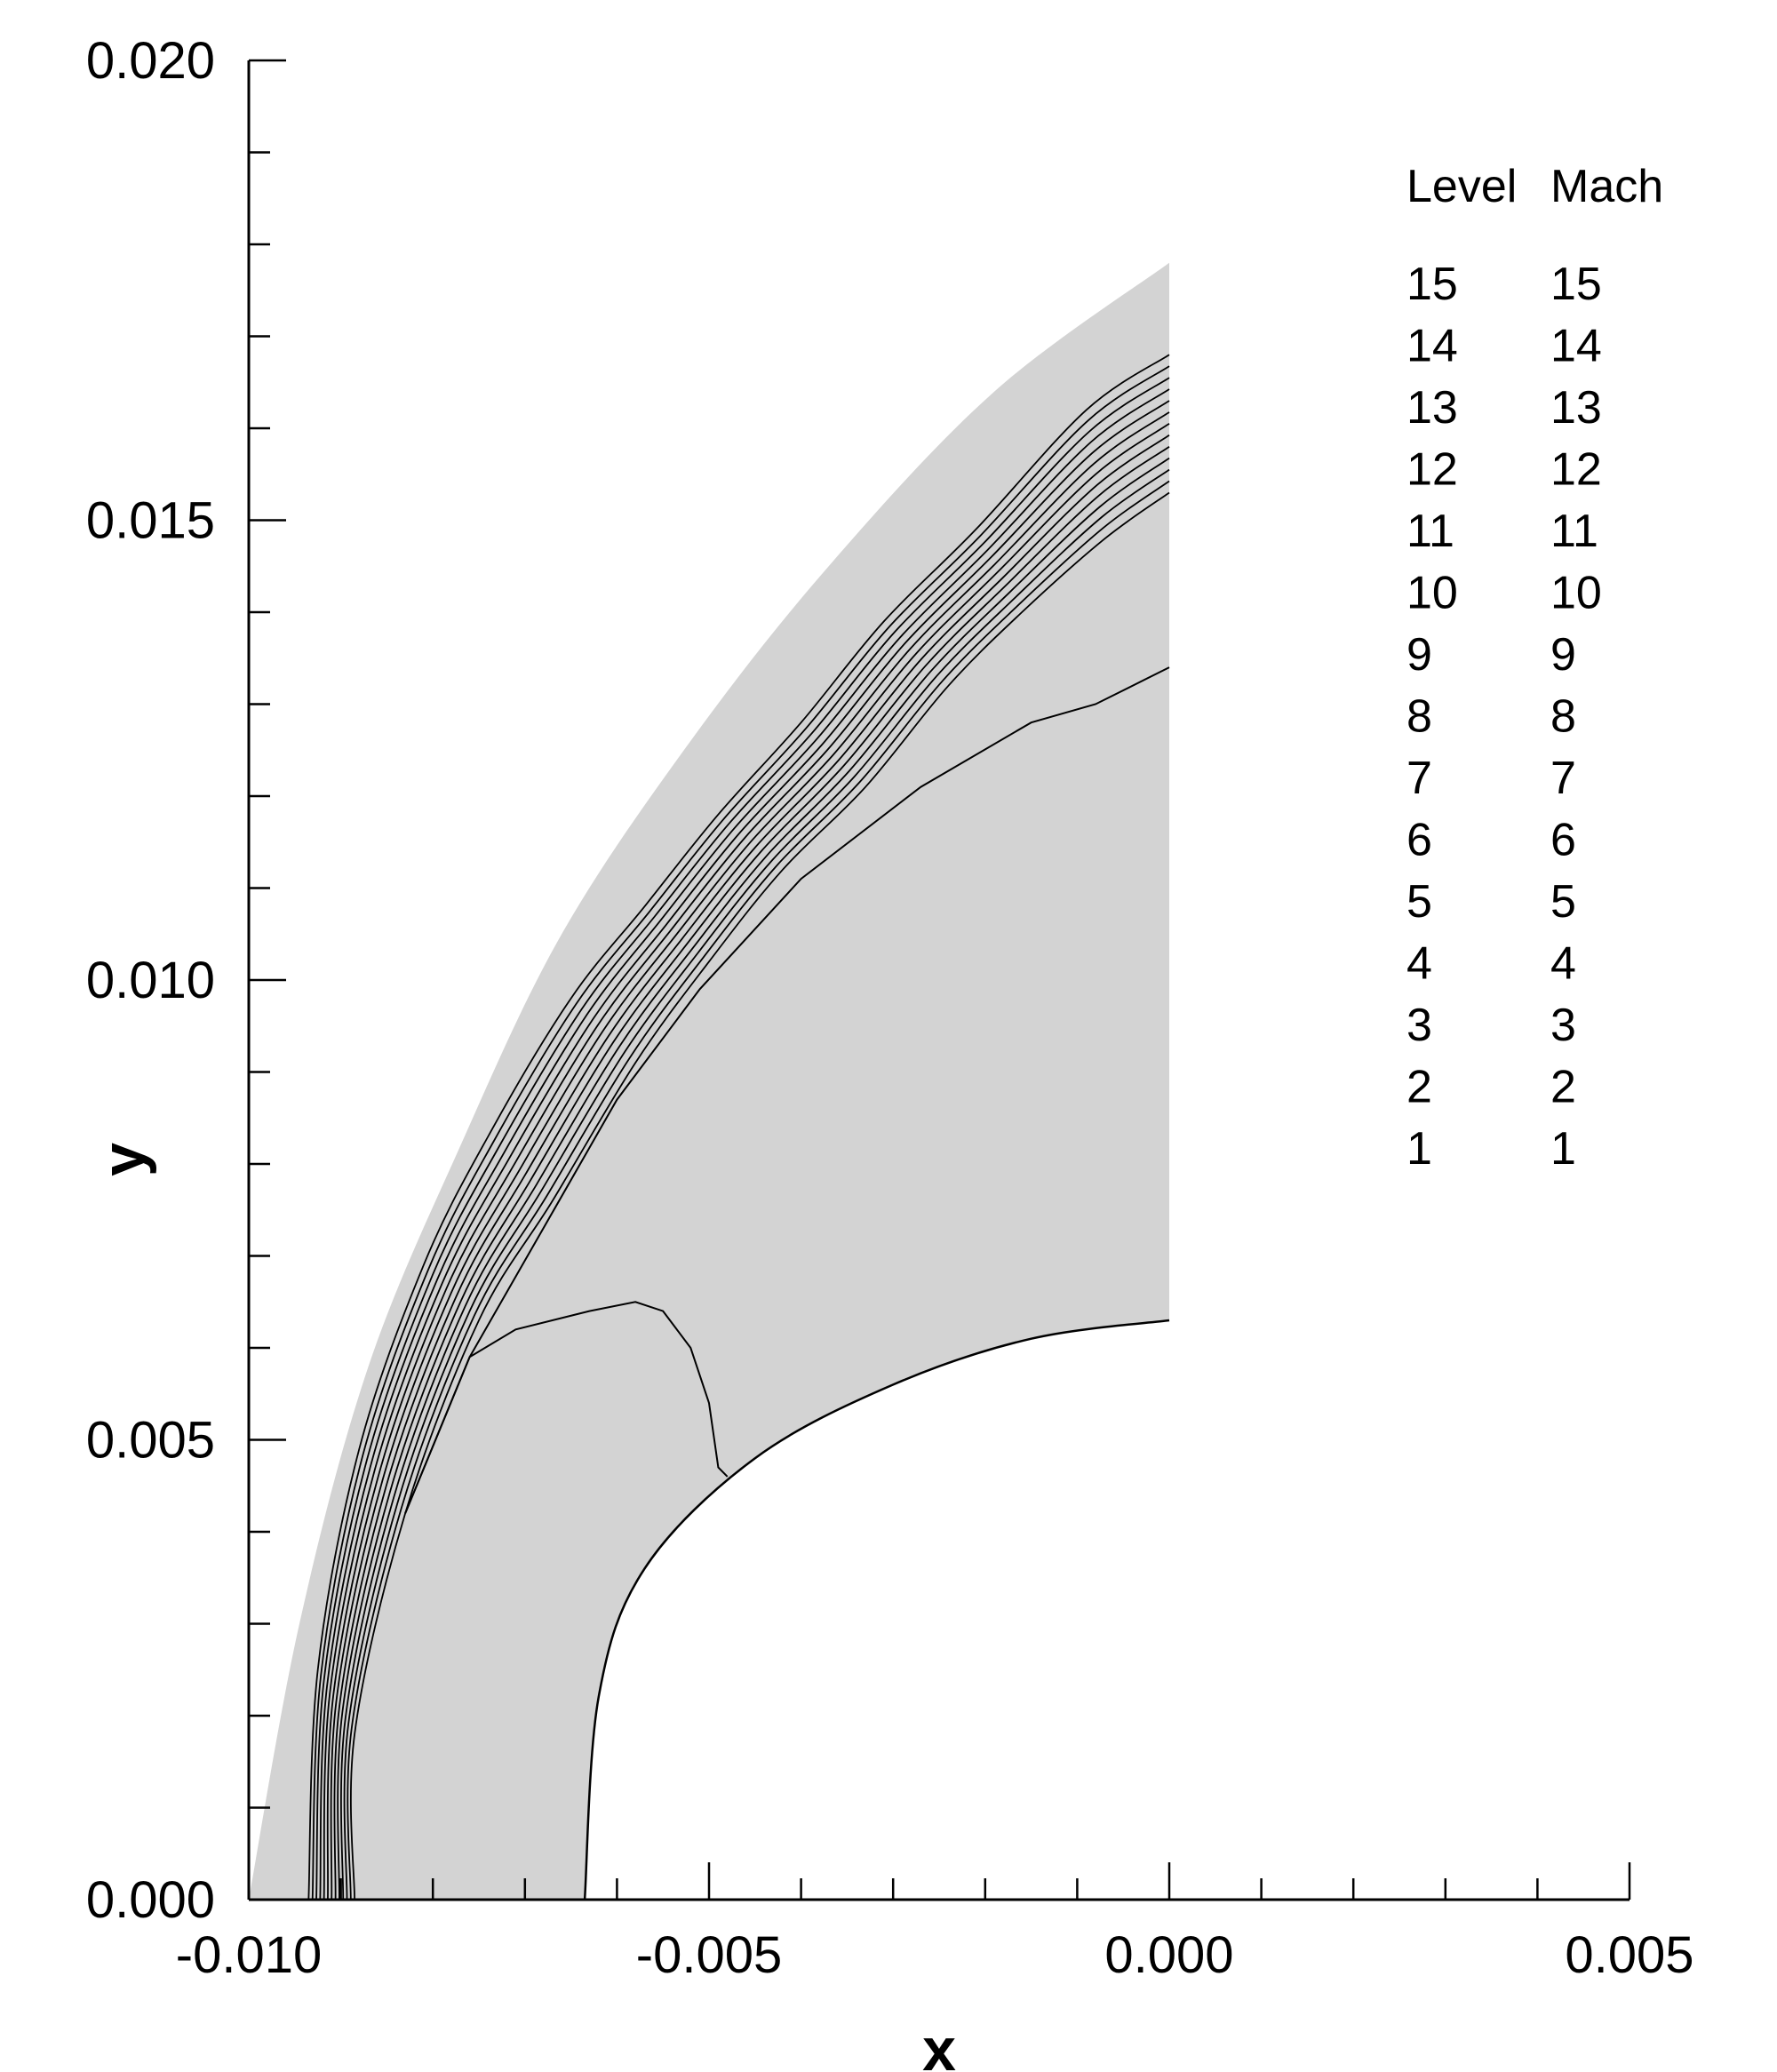 Image resolution: width=1777 pixels, height=2072 pixels. What do you see at coordinates (1419, 1026) in the screenshot?
I see `legend-level-label: 3` at bounding box center [1419, 1026].